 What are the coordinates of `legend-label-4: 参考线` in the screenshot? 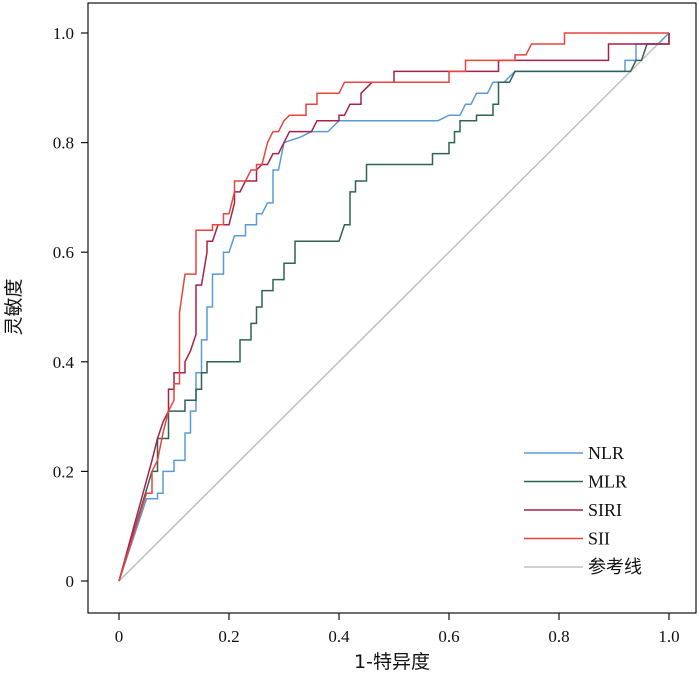 It's located at (615, 567).